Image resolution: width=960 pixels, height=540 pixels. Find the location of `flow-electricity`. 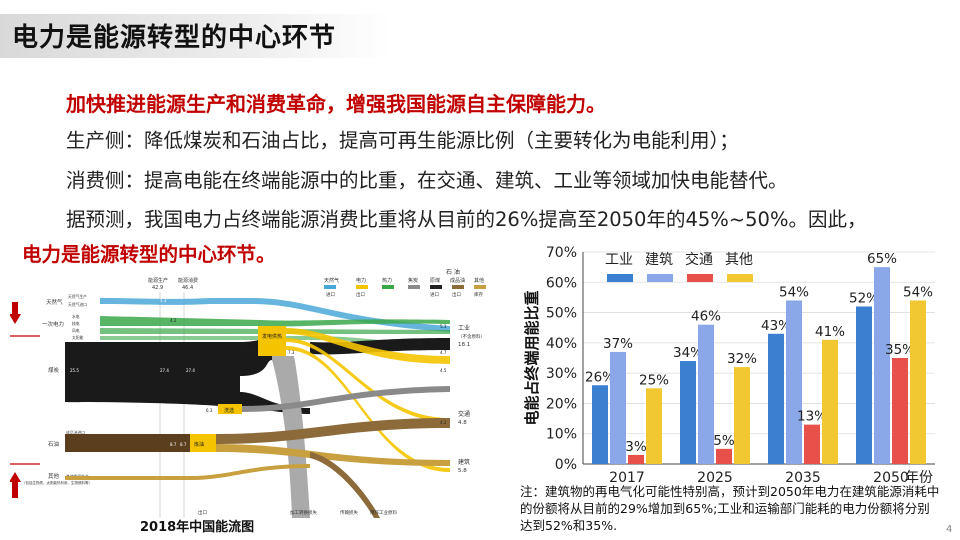

flow-electricity is located at coordinates (368, 346).